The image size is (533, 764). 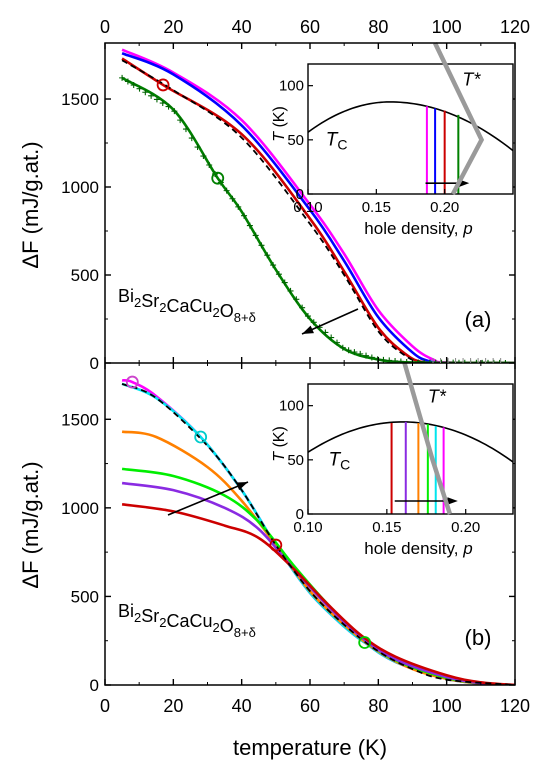 I want to click on inset-frame, so click(x=410, y=129).